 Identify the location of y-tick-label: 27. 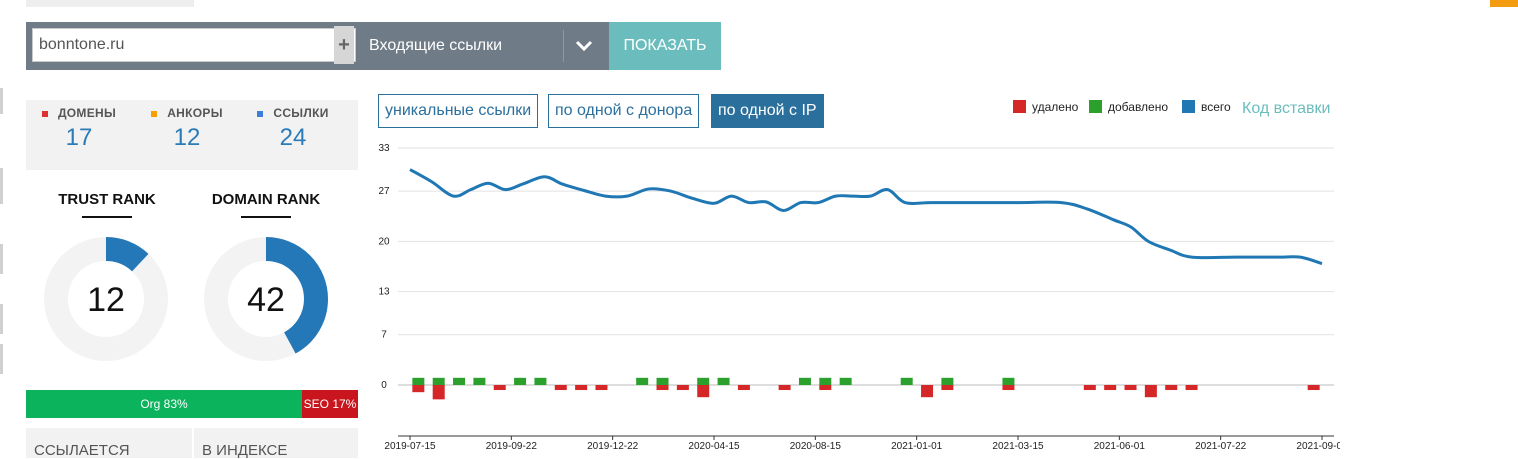
(384, 191).